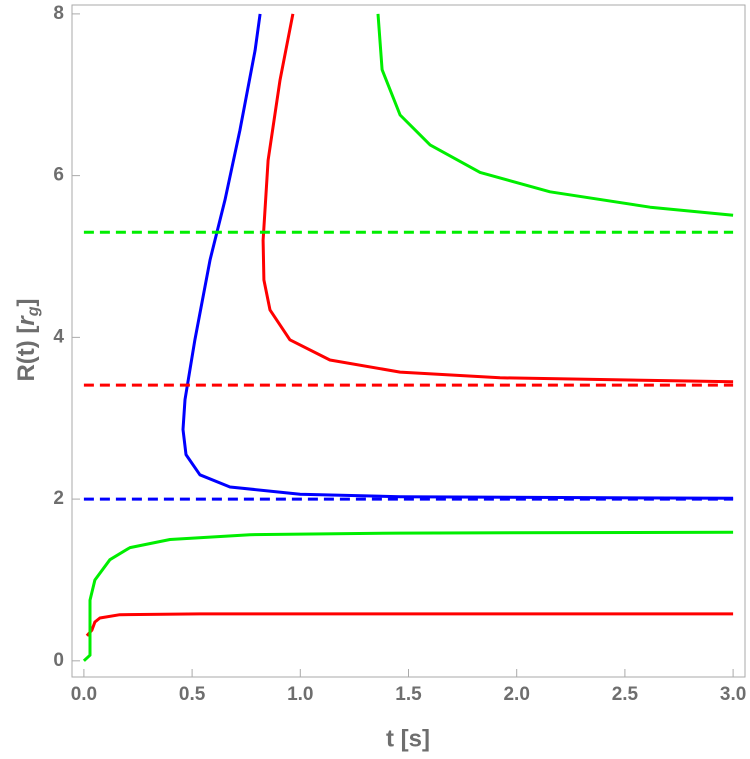  I want to click on y-title-part: R(t) [, so click(26, 354).